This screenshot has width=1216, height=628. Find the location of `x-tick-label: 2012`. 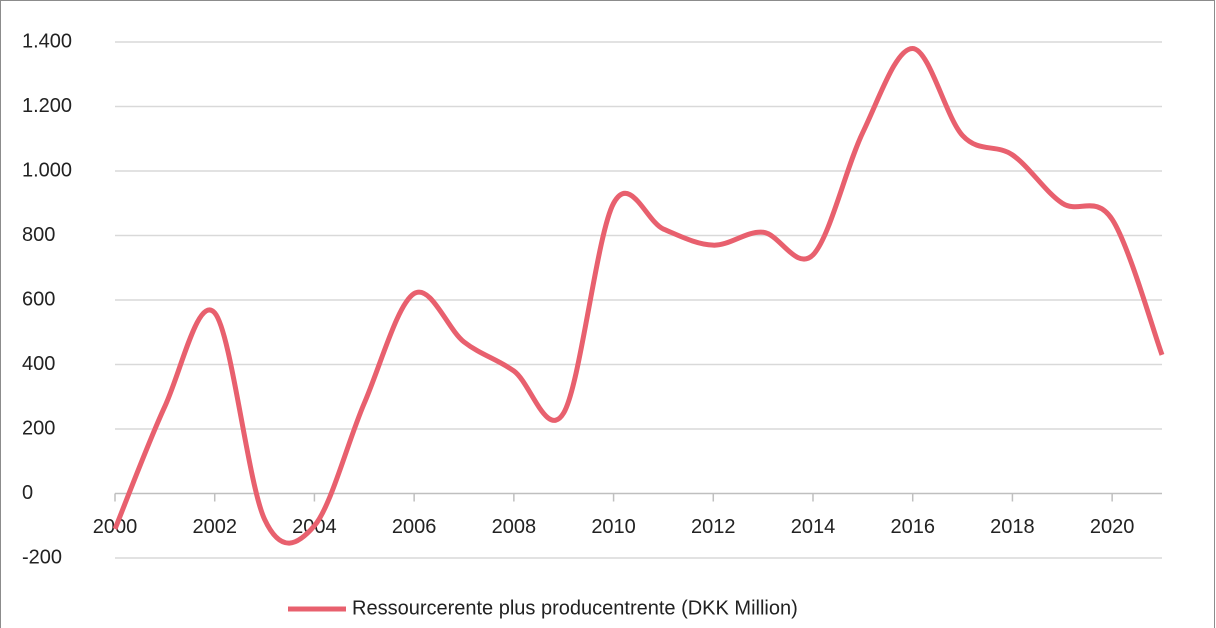

x-tick-label: 2012 is located at coordinates (713, 527).